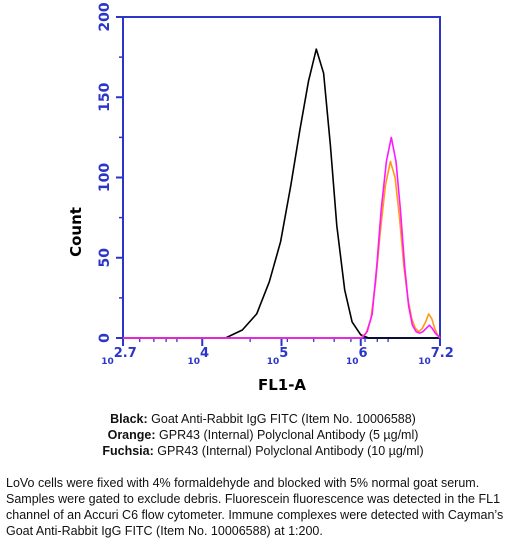 This screenshot has width=526, height=540. What do you see at coordinates (105, 258) in the screenshot?
I see `y-tick-label: 50` at bounding box center [105, 258].